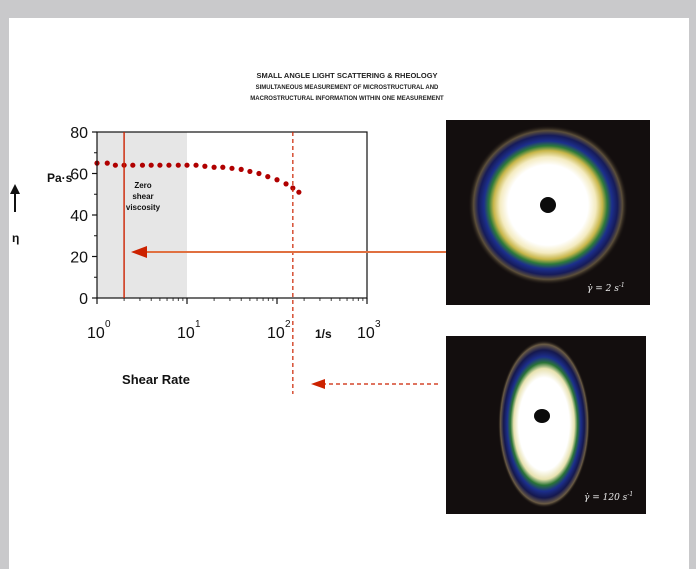 The image size is (696, 569). I want to click on zero-shear-label-3: viscosity, so click(143, 207).